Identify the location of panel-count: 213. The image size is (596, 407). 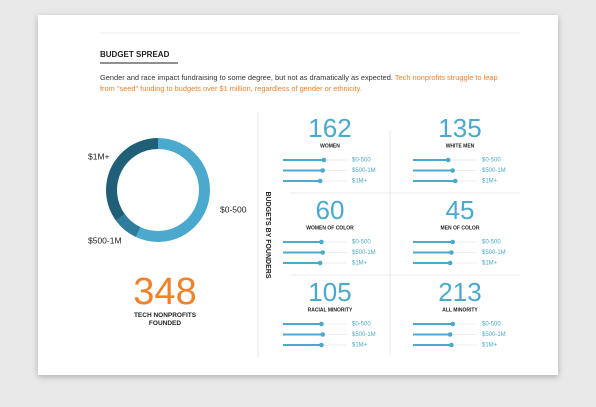
(459, 292).